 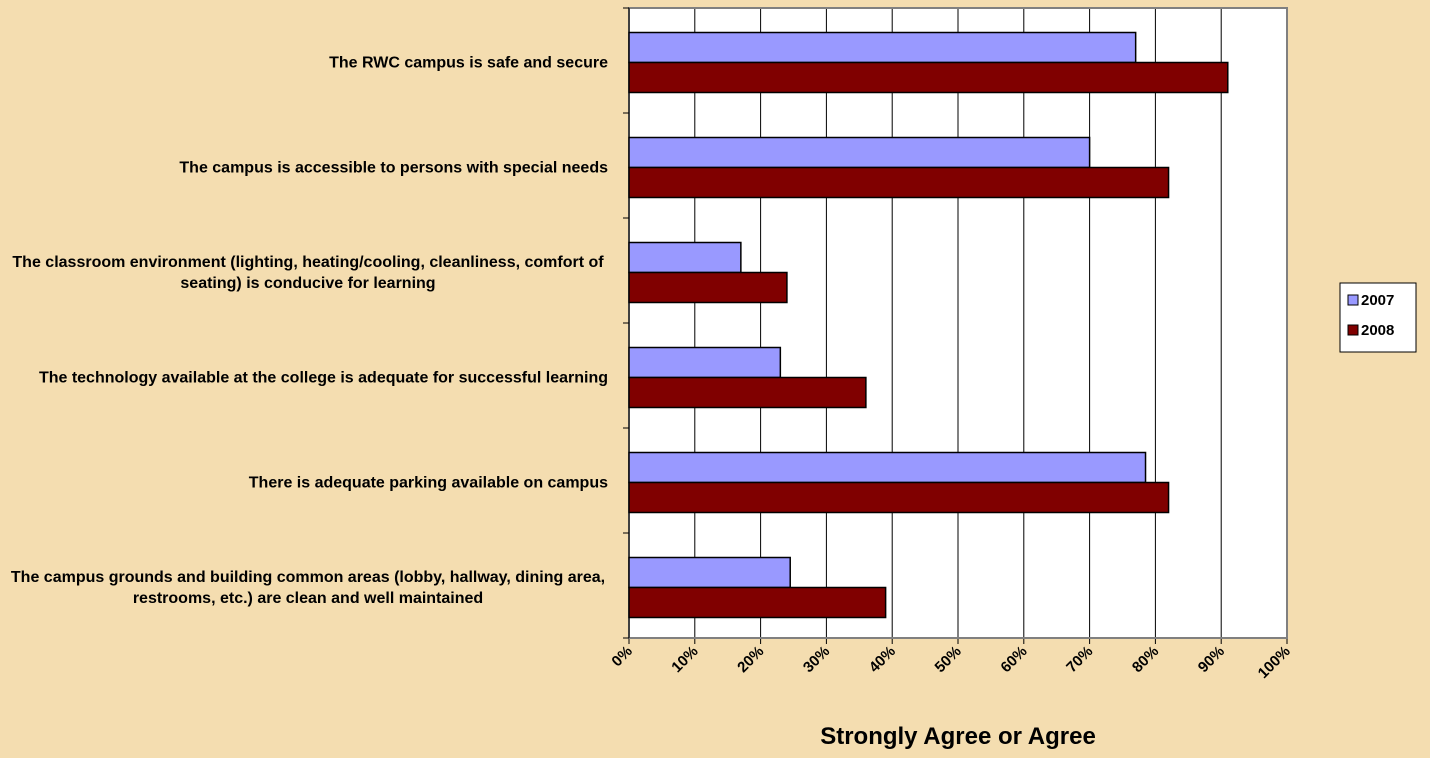 What do you see at coordinates (684, 659) in the screenshot?
I see `x-tick-label: 10%` at bounding box center [684, 659].